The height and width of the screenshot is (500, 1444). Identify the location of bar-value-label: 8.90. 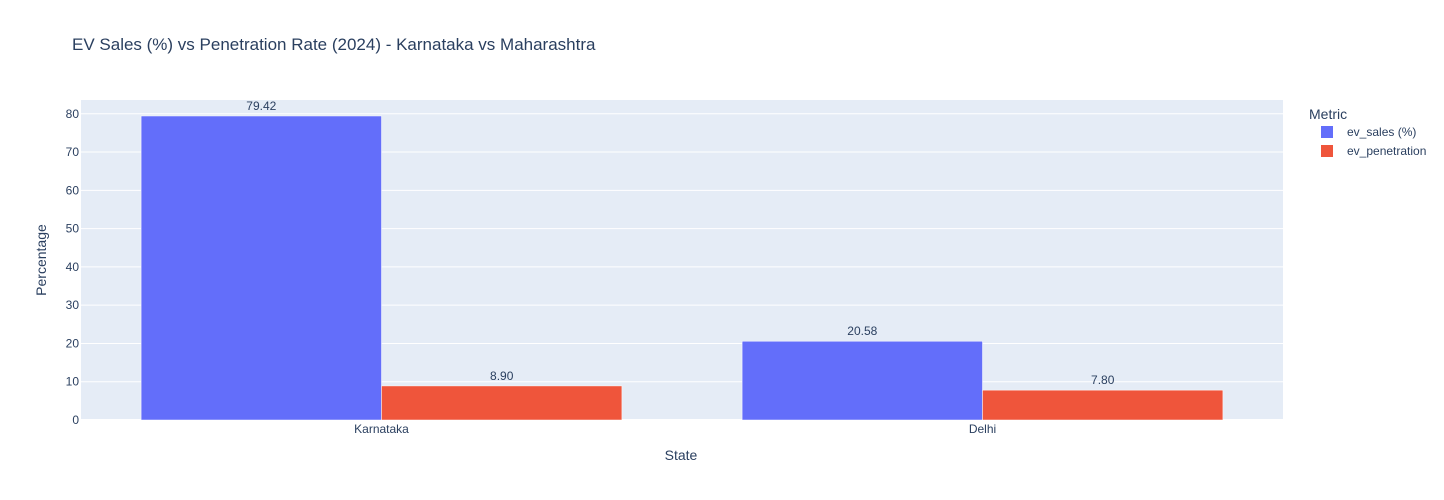
(502, 376).